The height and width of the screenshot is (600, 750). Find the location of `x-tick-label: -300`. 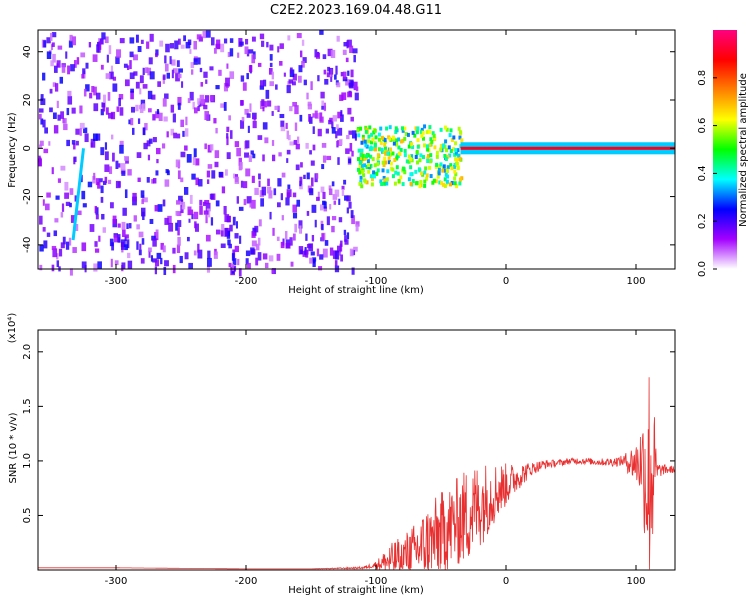

x-tick-label: -300 is located at coordinates (116, 581).